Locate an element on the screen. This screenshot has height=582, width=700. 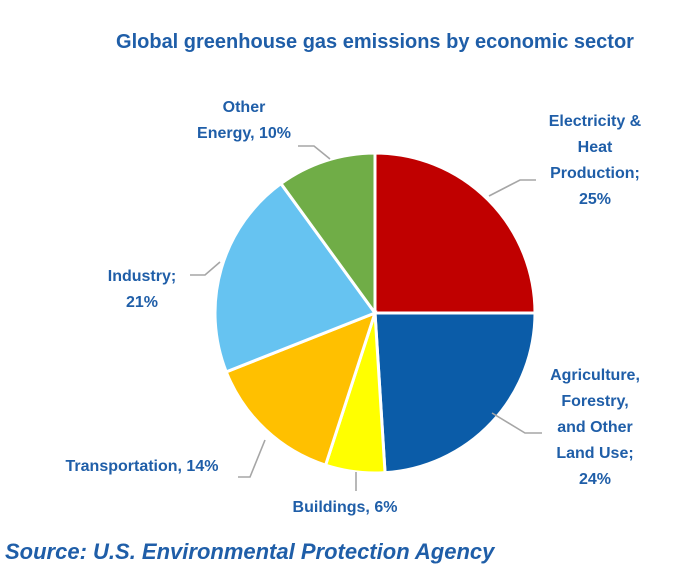
leader-line-agriculture-forestry-and-other-land-use is located at coordinates (516, 423).